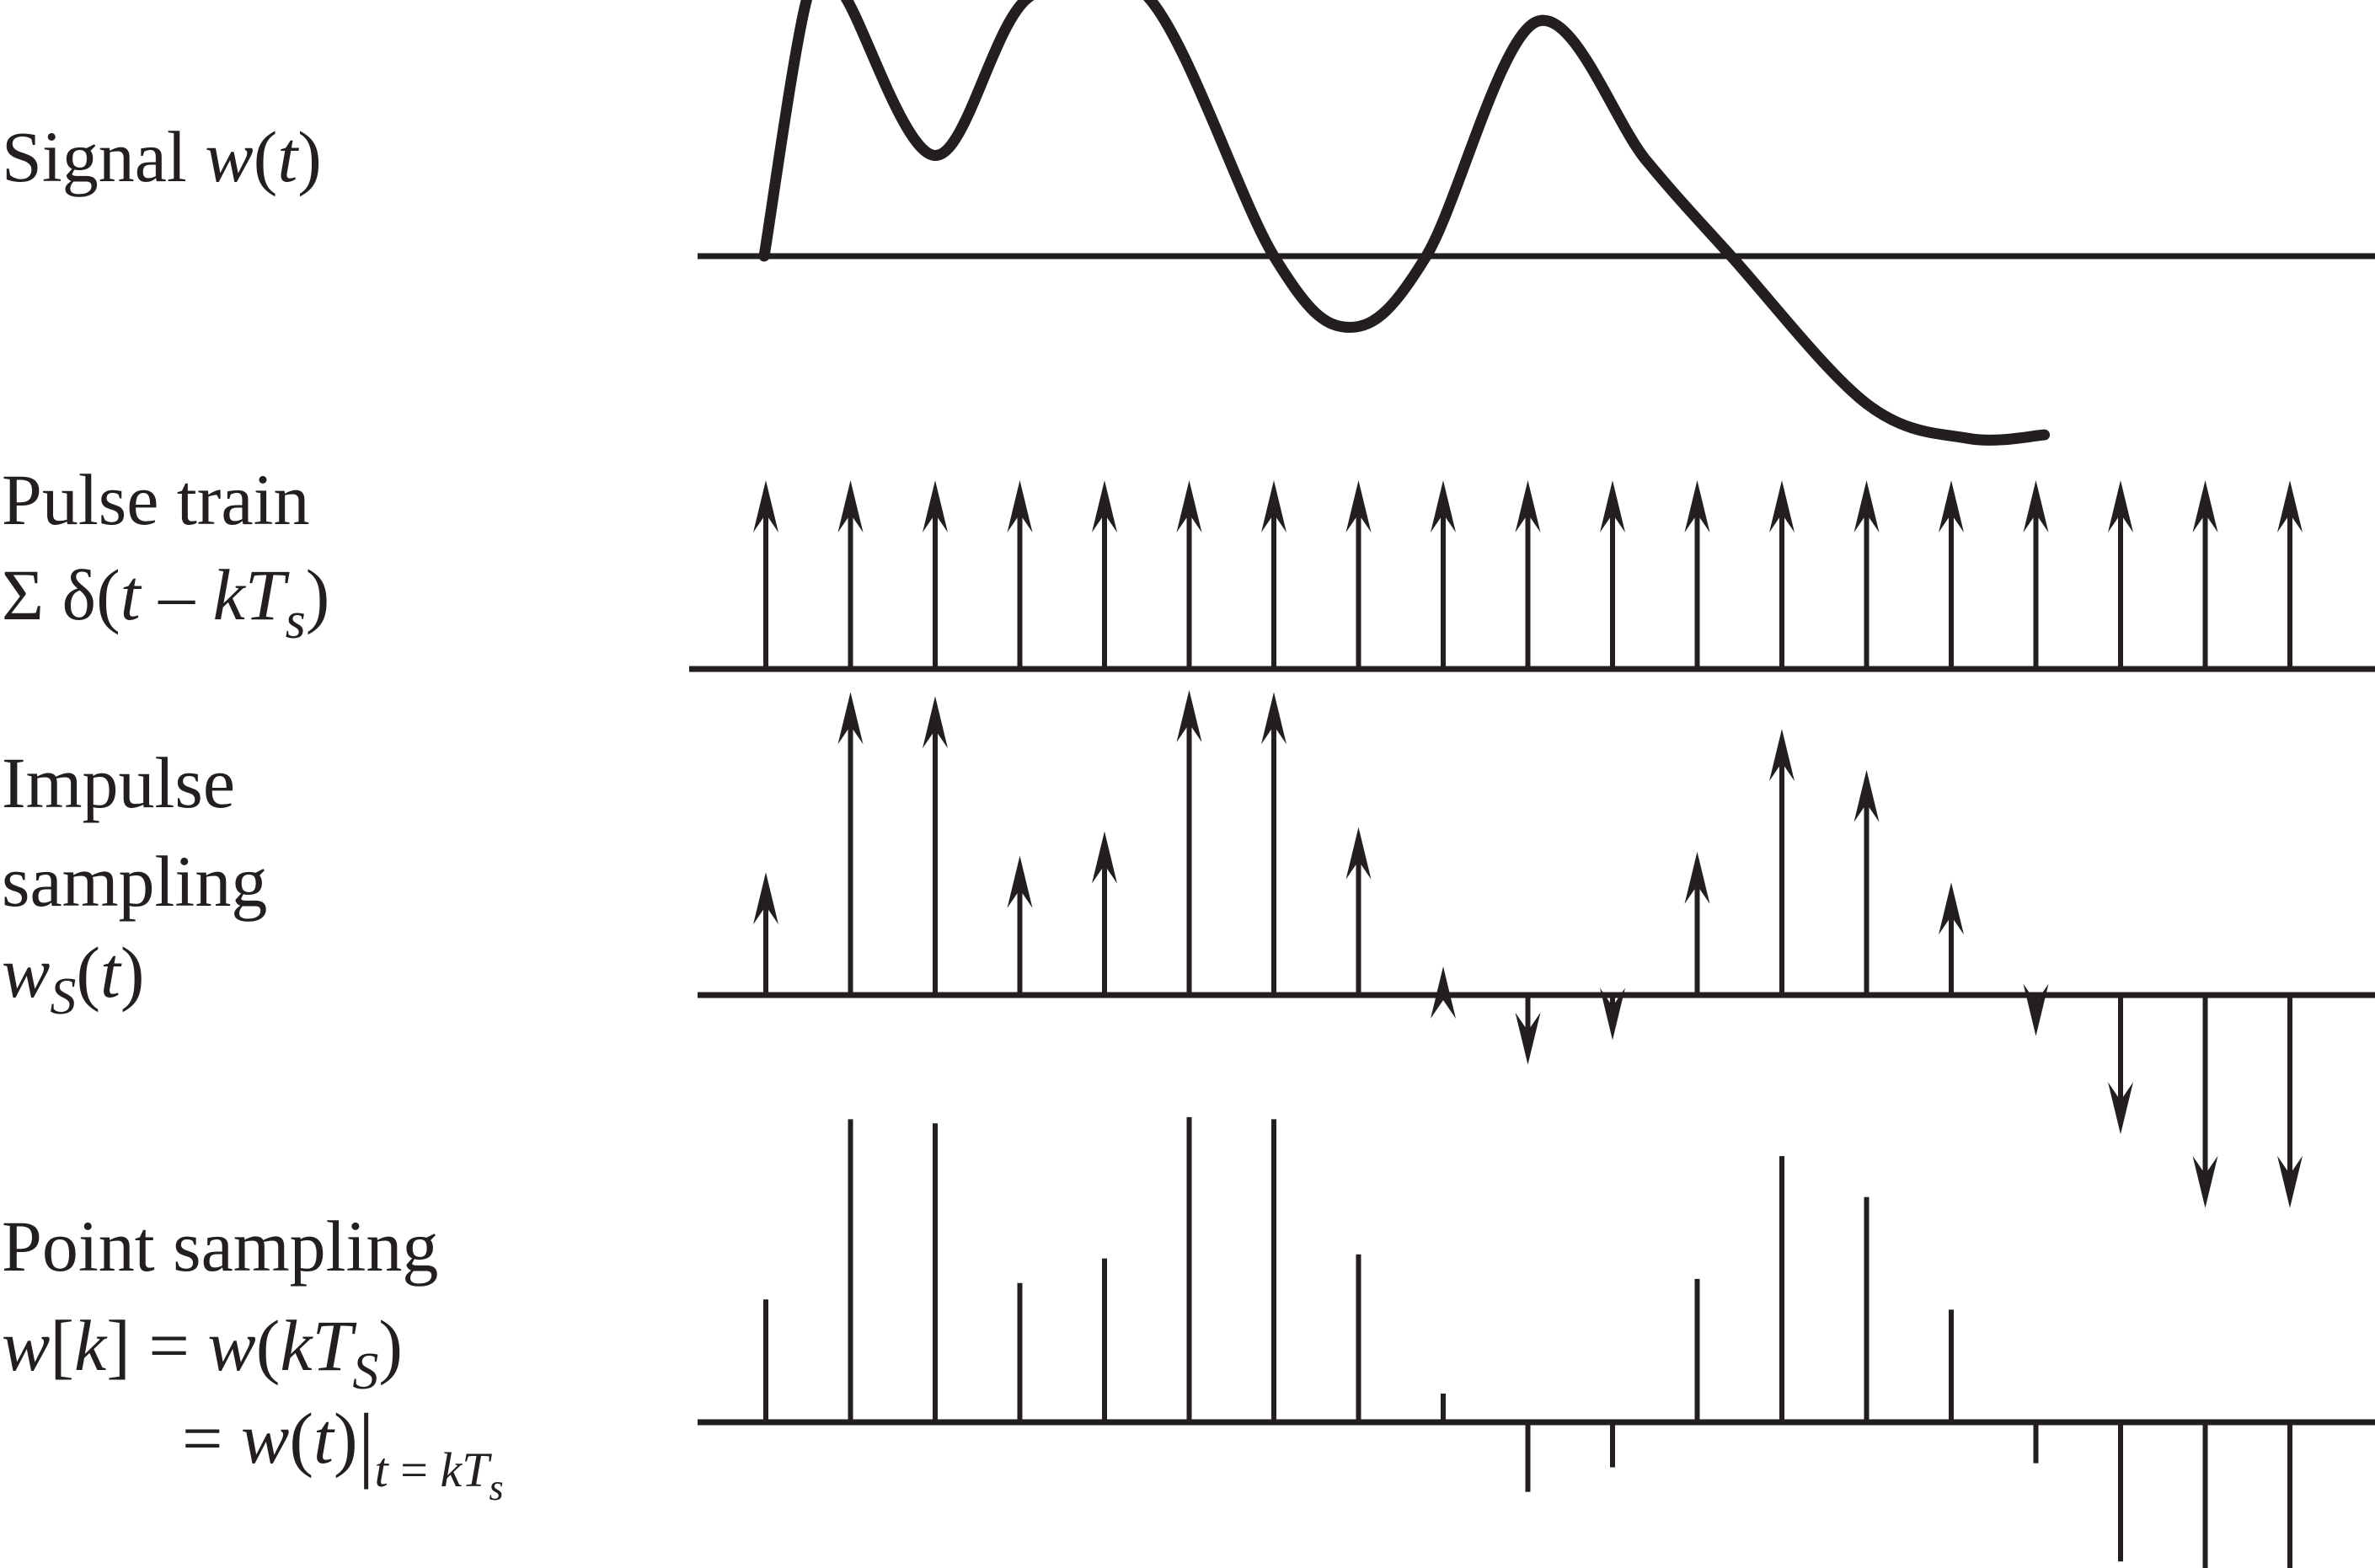  Describe the element at coordinates (134, 881) in the screenshot. I see `impulse-label-line2: sampling` at that location.